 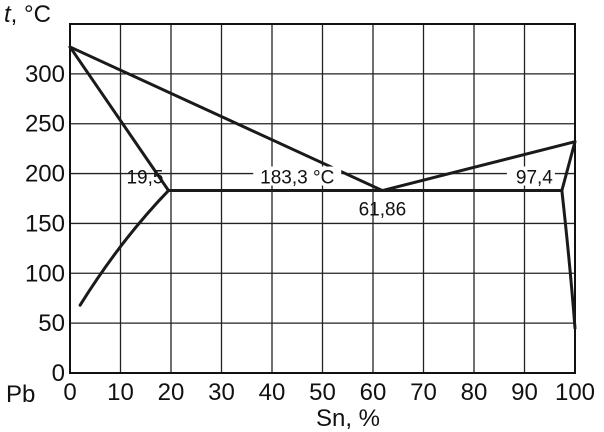 I want to click on x-tick-label: 10, so click(x=120, y=392).